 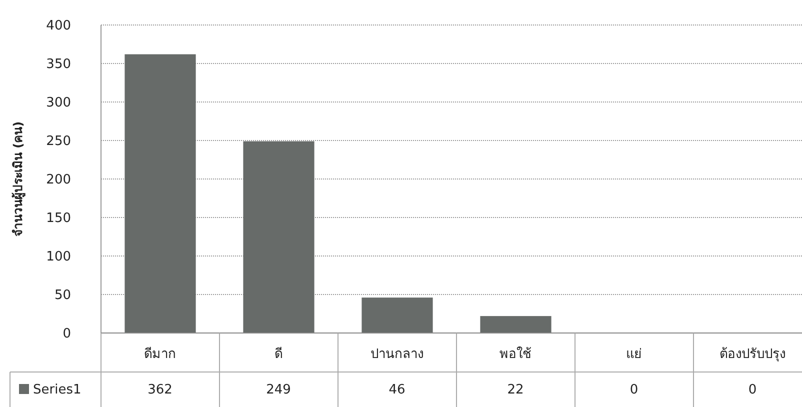 What do you see at coordinates (278, 354) in the screenshot?
I see `x-tick-label: ดี` at bounding box center [278, 354].